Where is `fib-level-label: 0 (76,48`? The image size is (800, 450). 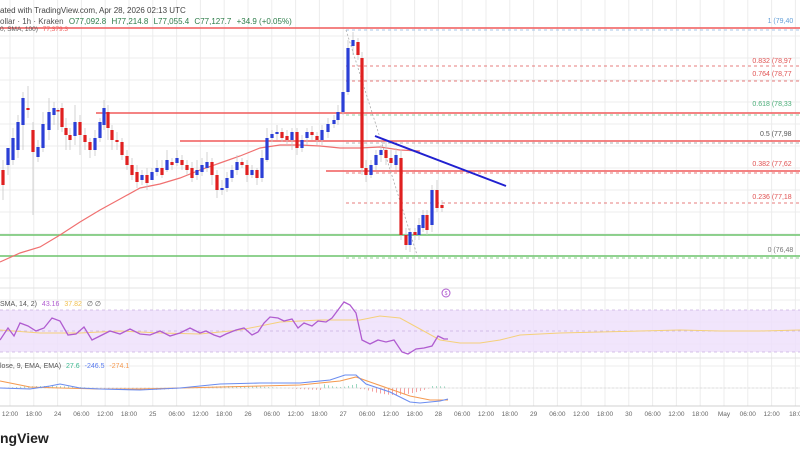
fib-level-label: 0 (76,48 is located at coordinates (780, 250).